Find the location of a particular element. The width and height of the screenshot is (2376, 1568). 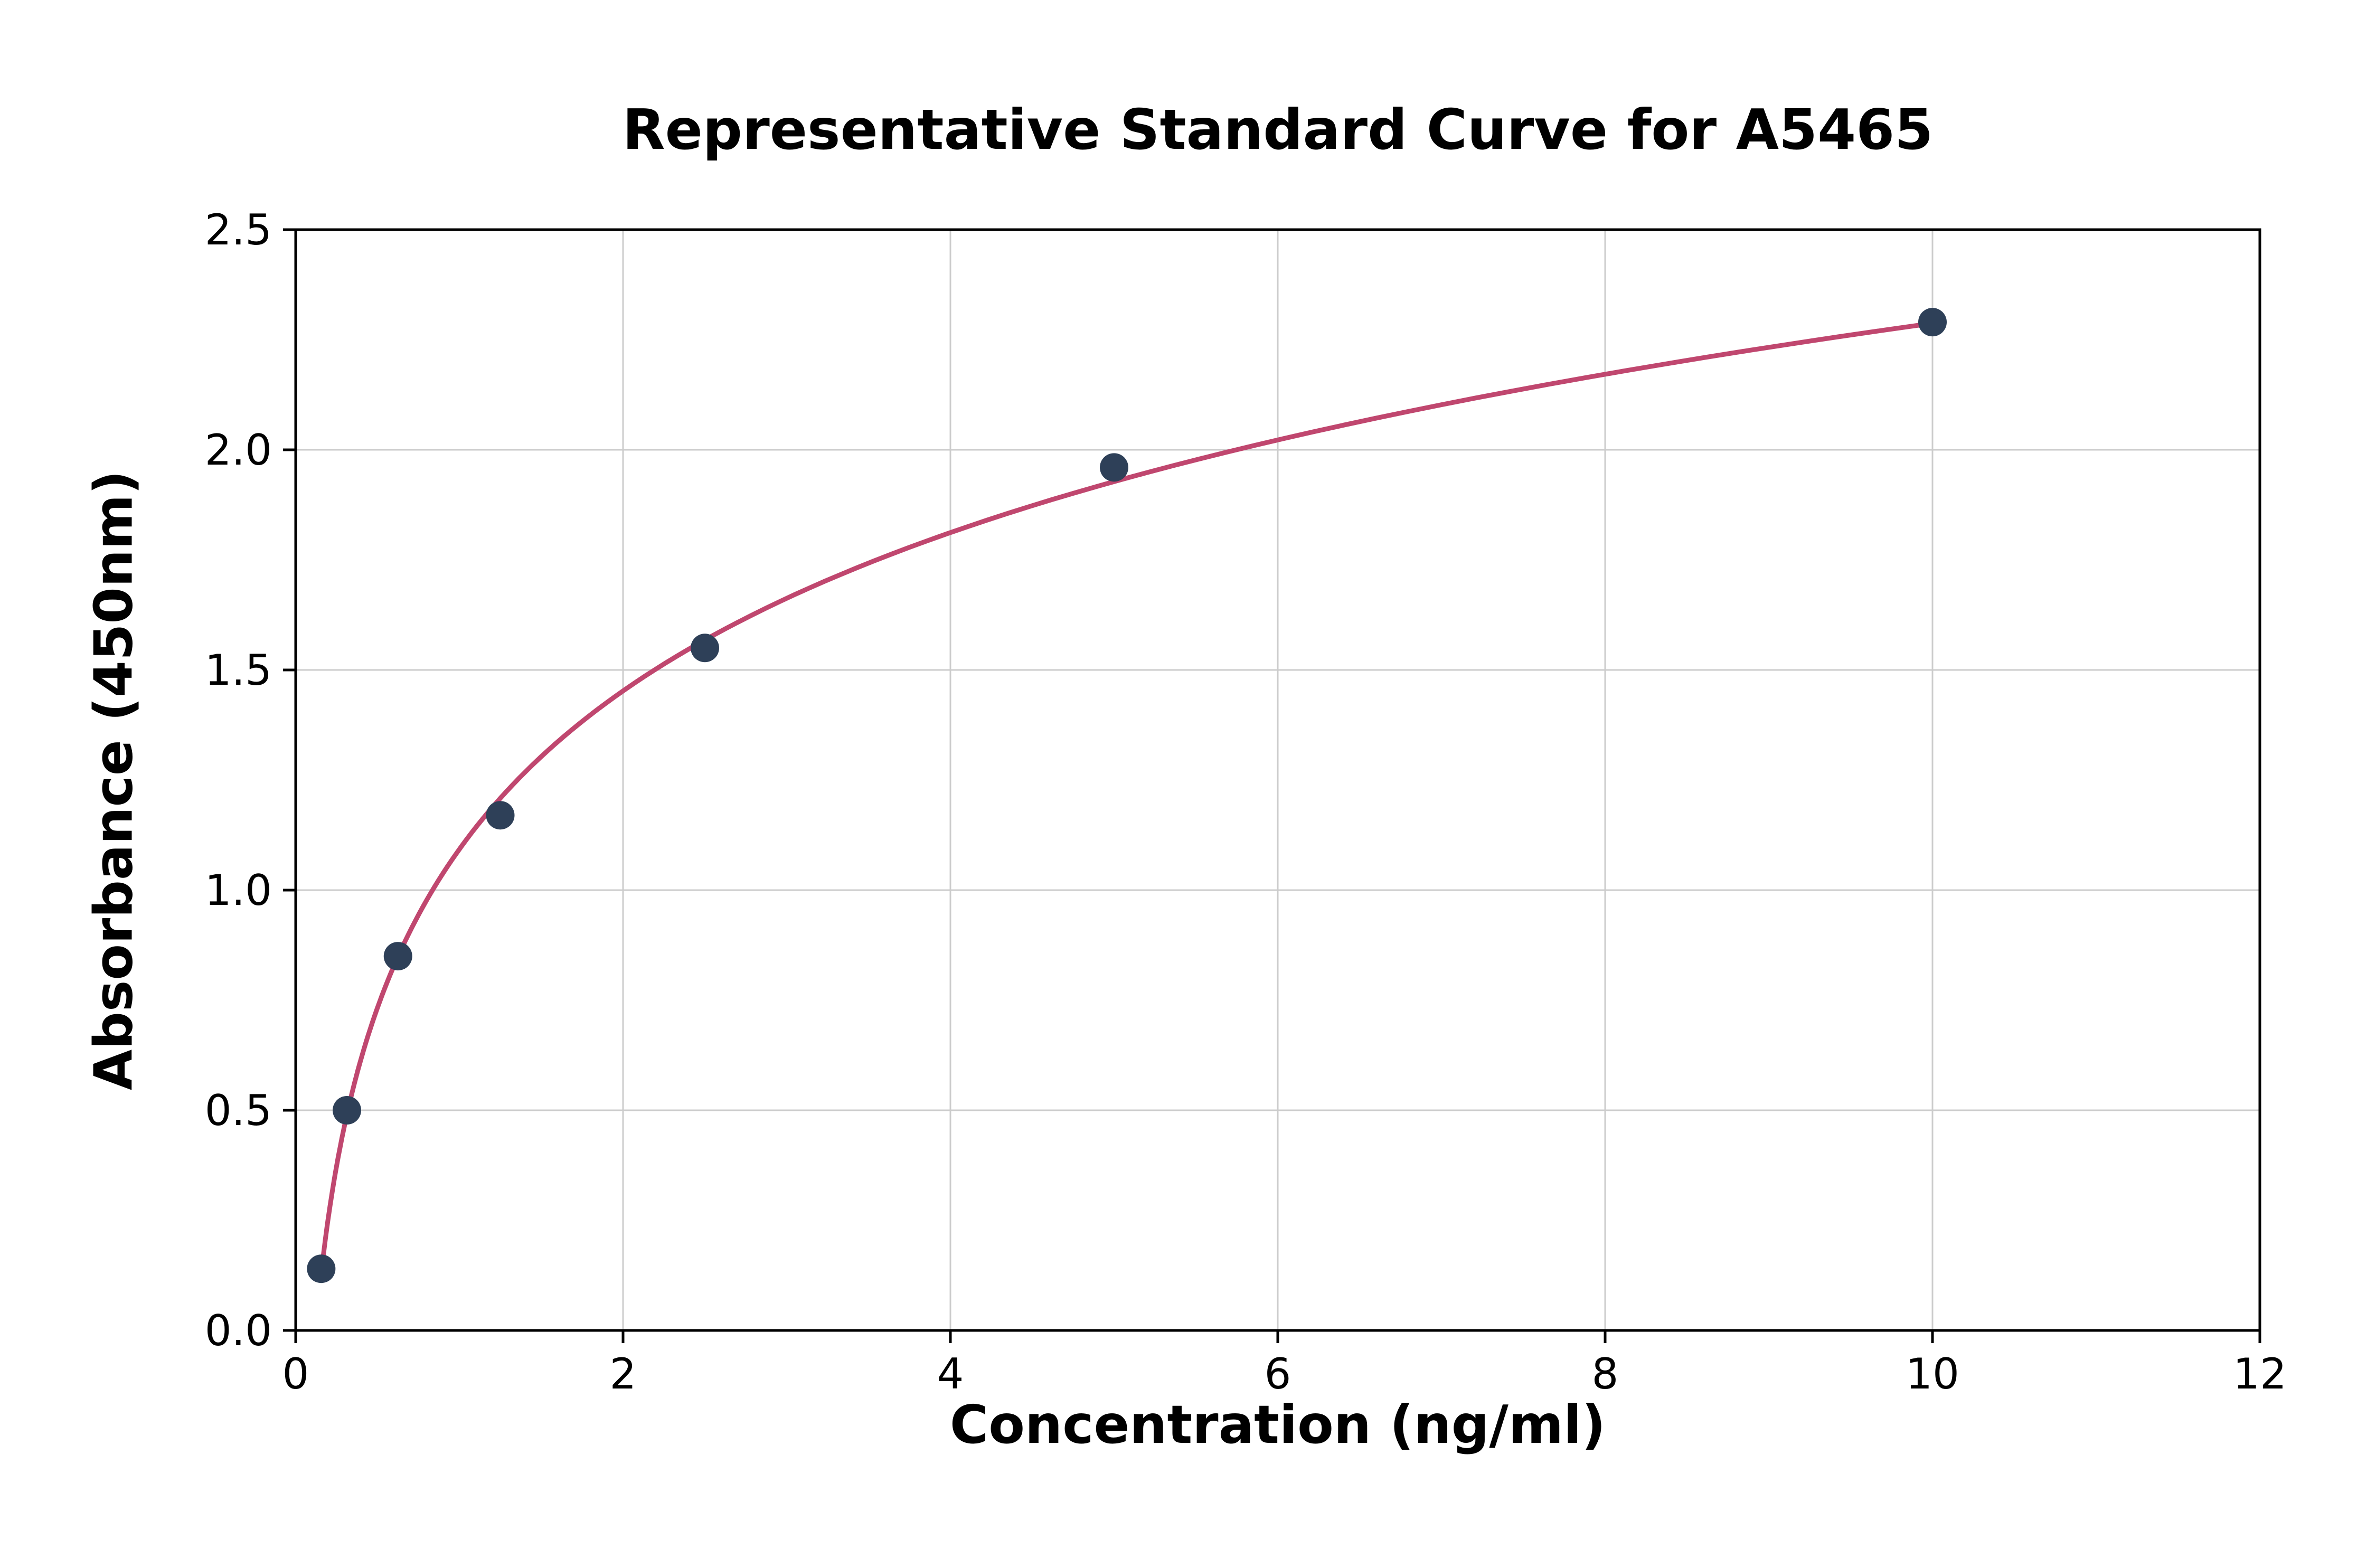

x-tick-label: 10 is located at coordinates (1933, 1374).